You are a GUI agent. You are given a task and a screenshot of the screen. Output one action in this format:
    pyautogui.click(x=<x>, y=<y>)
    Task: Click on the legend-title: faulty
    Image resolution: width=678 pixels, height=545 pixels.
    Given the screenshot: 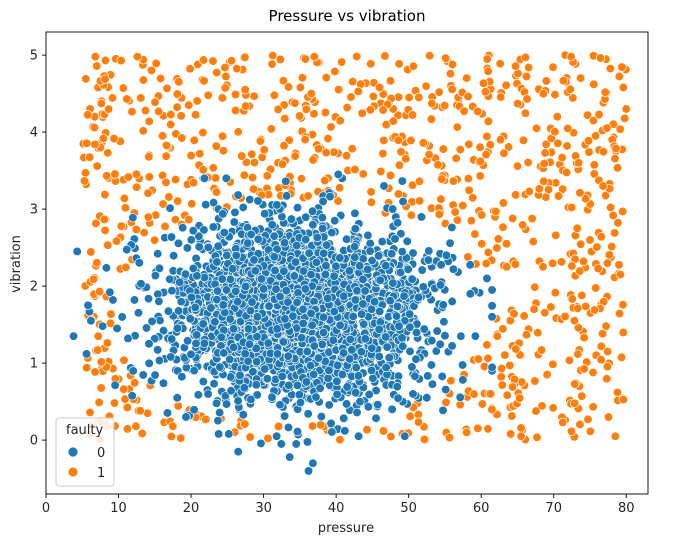 What is the action you would take?
    pyautogui.click(x=84, y=430)
    